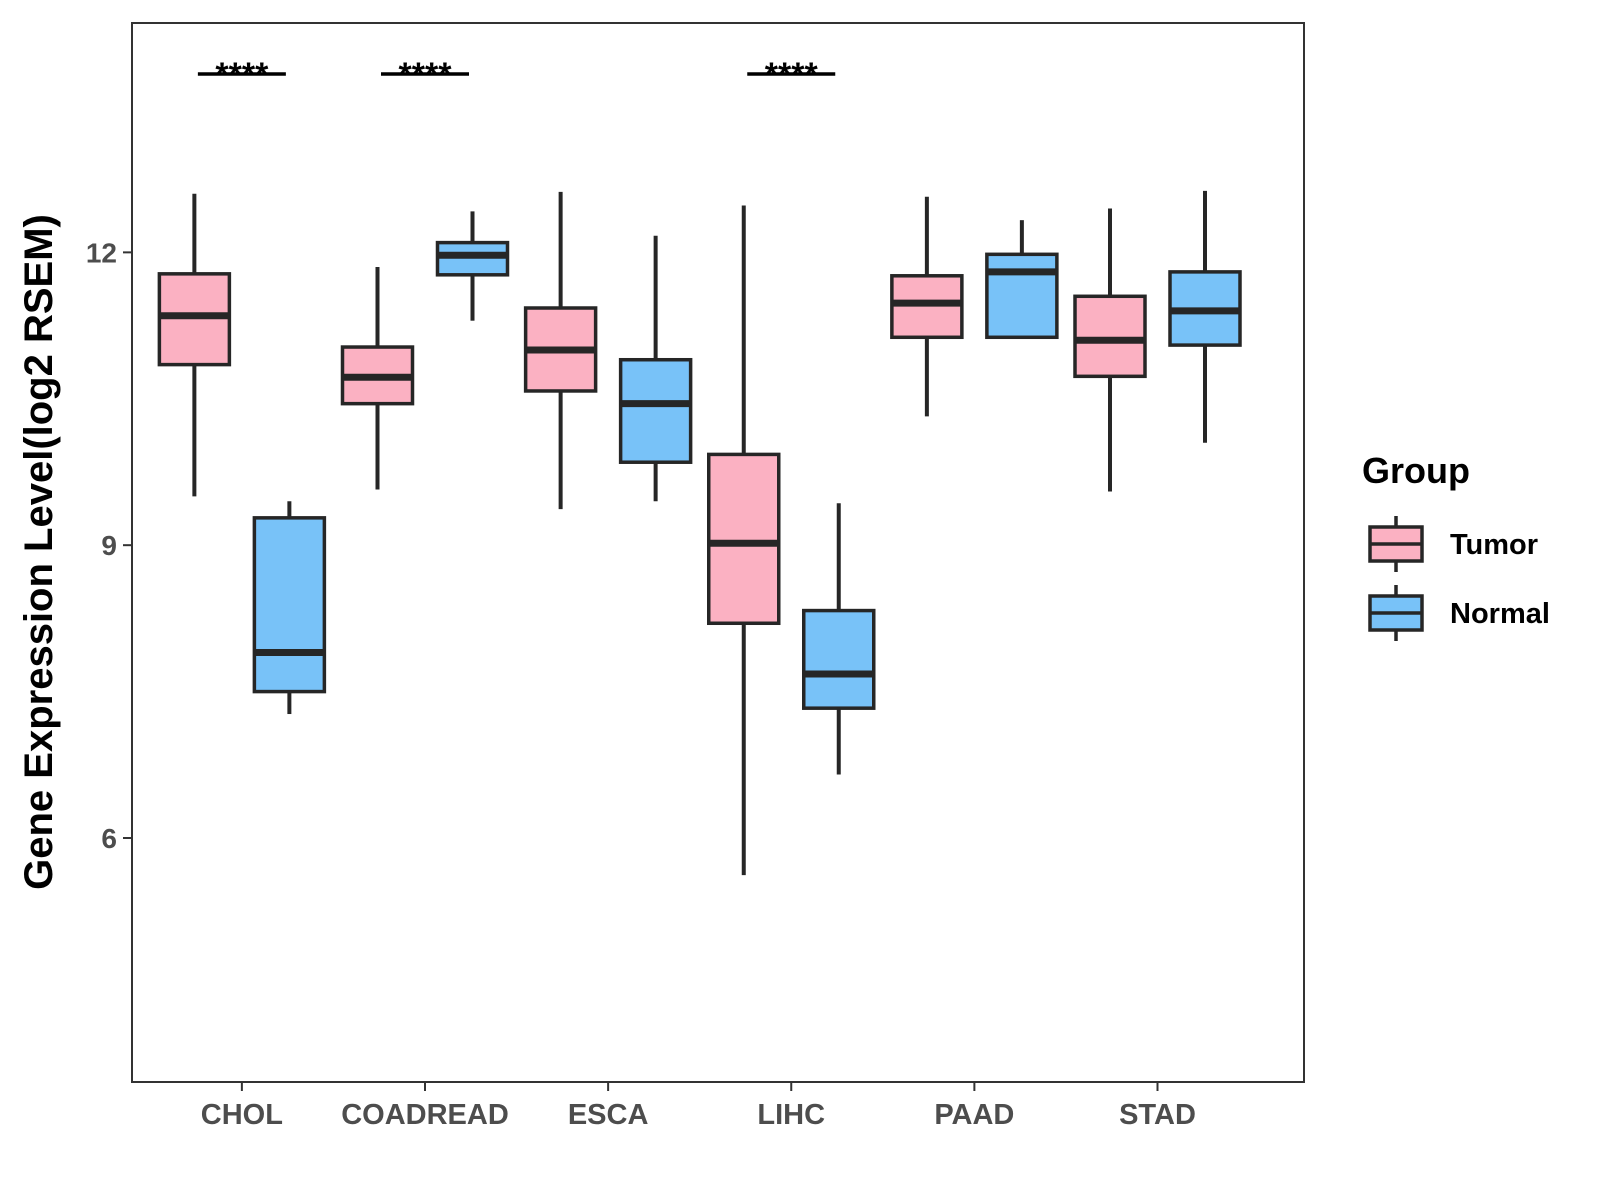 This screenshot has height=1200, width=1600. I want to click on y-tick-label-12: 12, so click(101, 252).